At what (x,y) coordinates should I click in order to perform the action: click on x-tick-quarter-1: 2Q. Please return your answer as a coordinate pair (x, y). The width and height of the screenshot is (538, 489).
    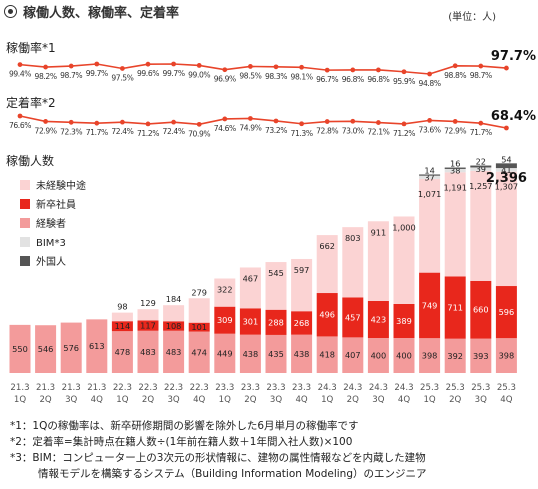
    Looking at the image, I should click on (45, 400).